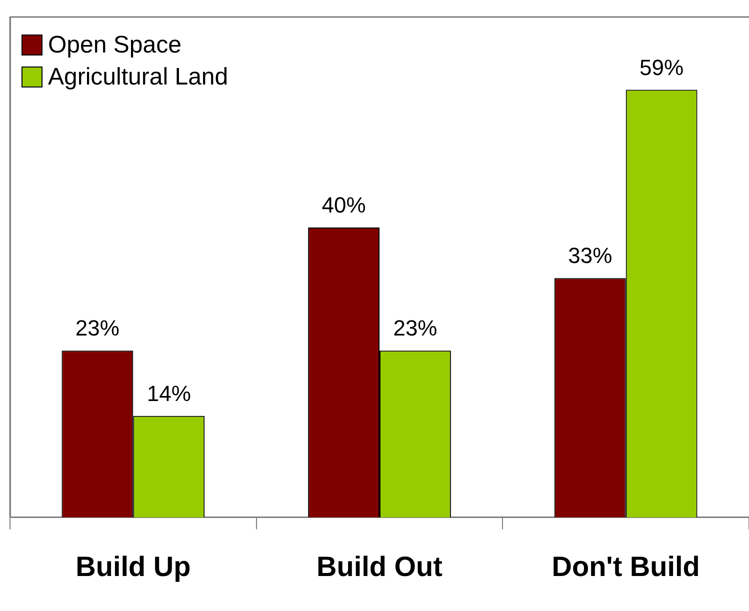 The height and width of the screenshot is (611, 749). What do you see at coordinates (133, 566) in the screenshot?
I see `x-tick-label: Build Up` at bounding box center [133, 566].